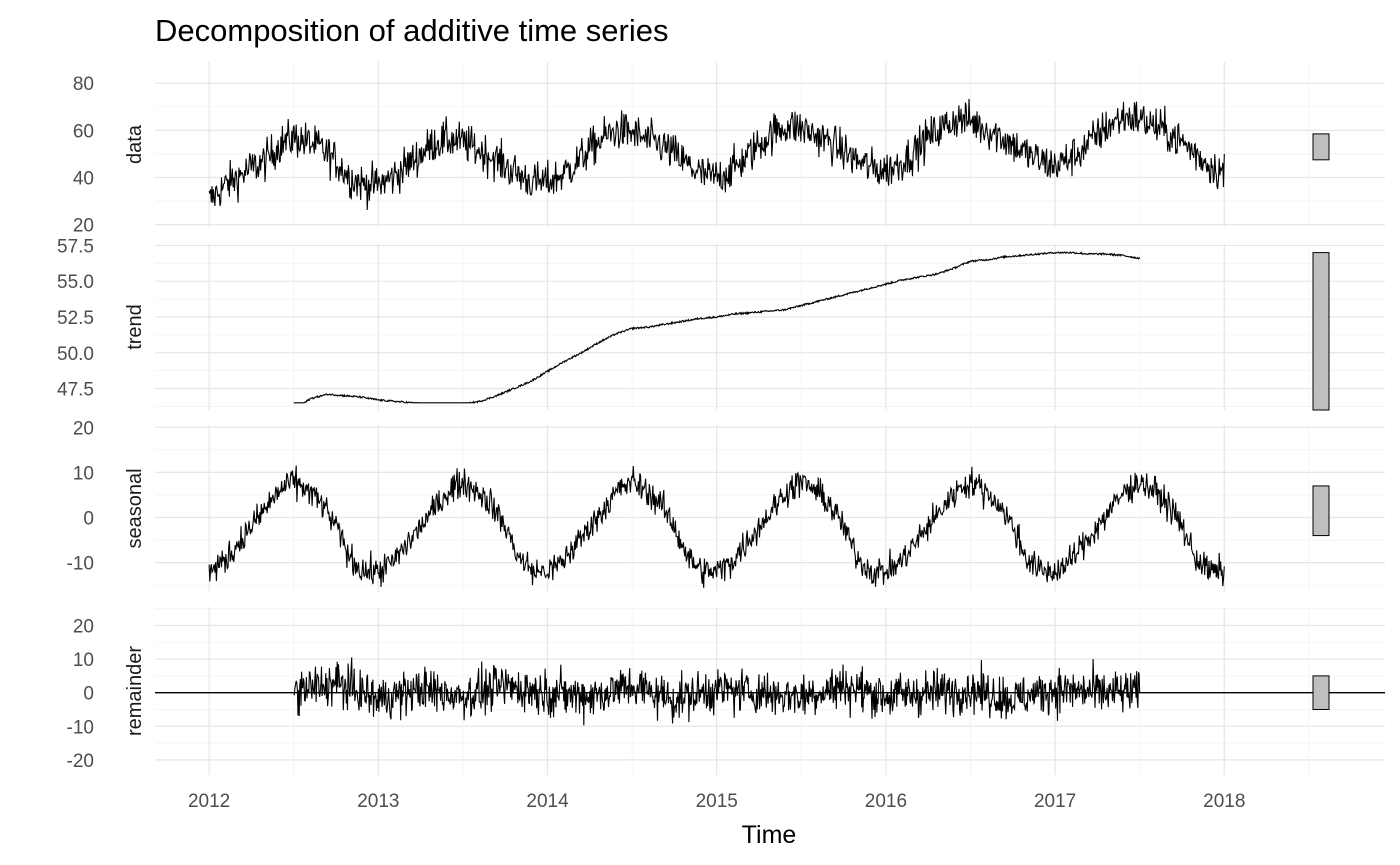 This screenshot has width=1400, height=865. Describe the element at coordinates (75, 354) in the screenshot. I see `y-tick-label: 50.0` at that location.